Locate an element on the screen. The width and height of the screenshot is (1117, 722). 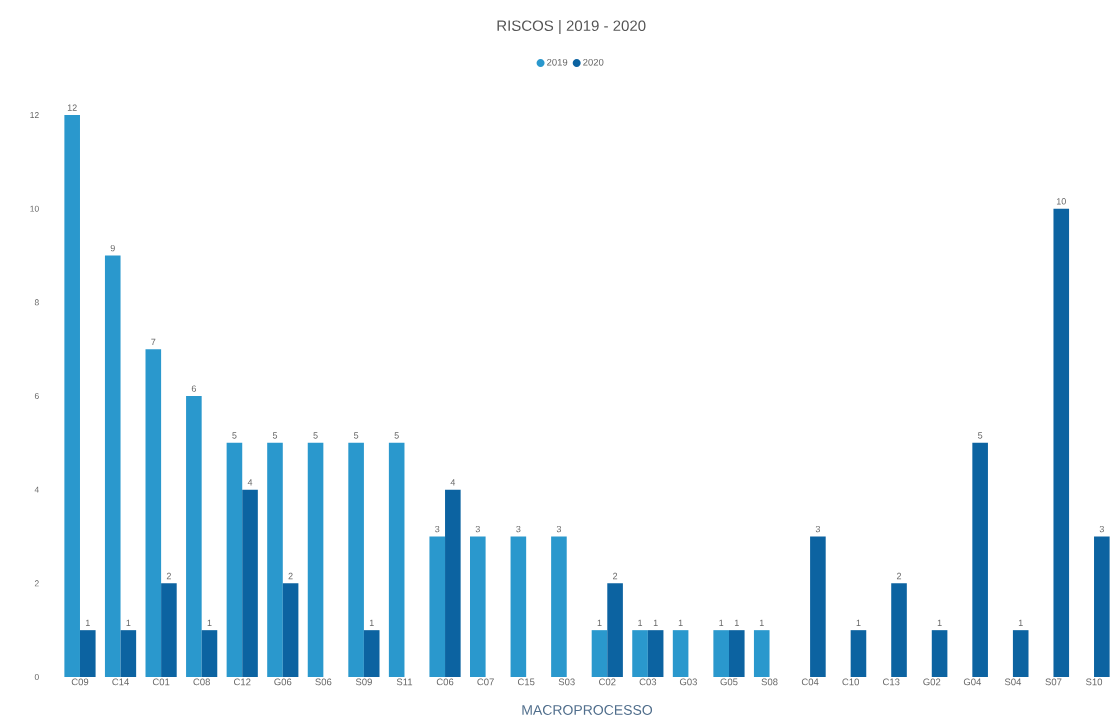
x-tick-label: C04 is located at coordinates (810, 682).